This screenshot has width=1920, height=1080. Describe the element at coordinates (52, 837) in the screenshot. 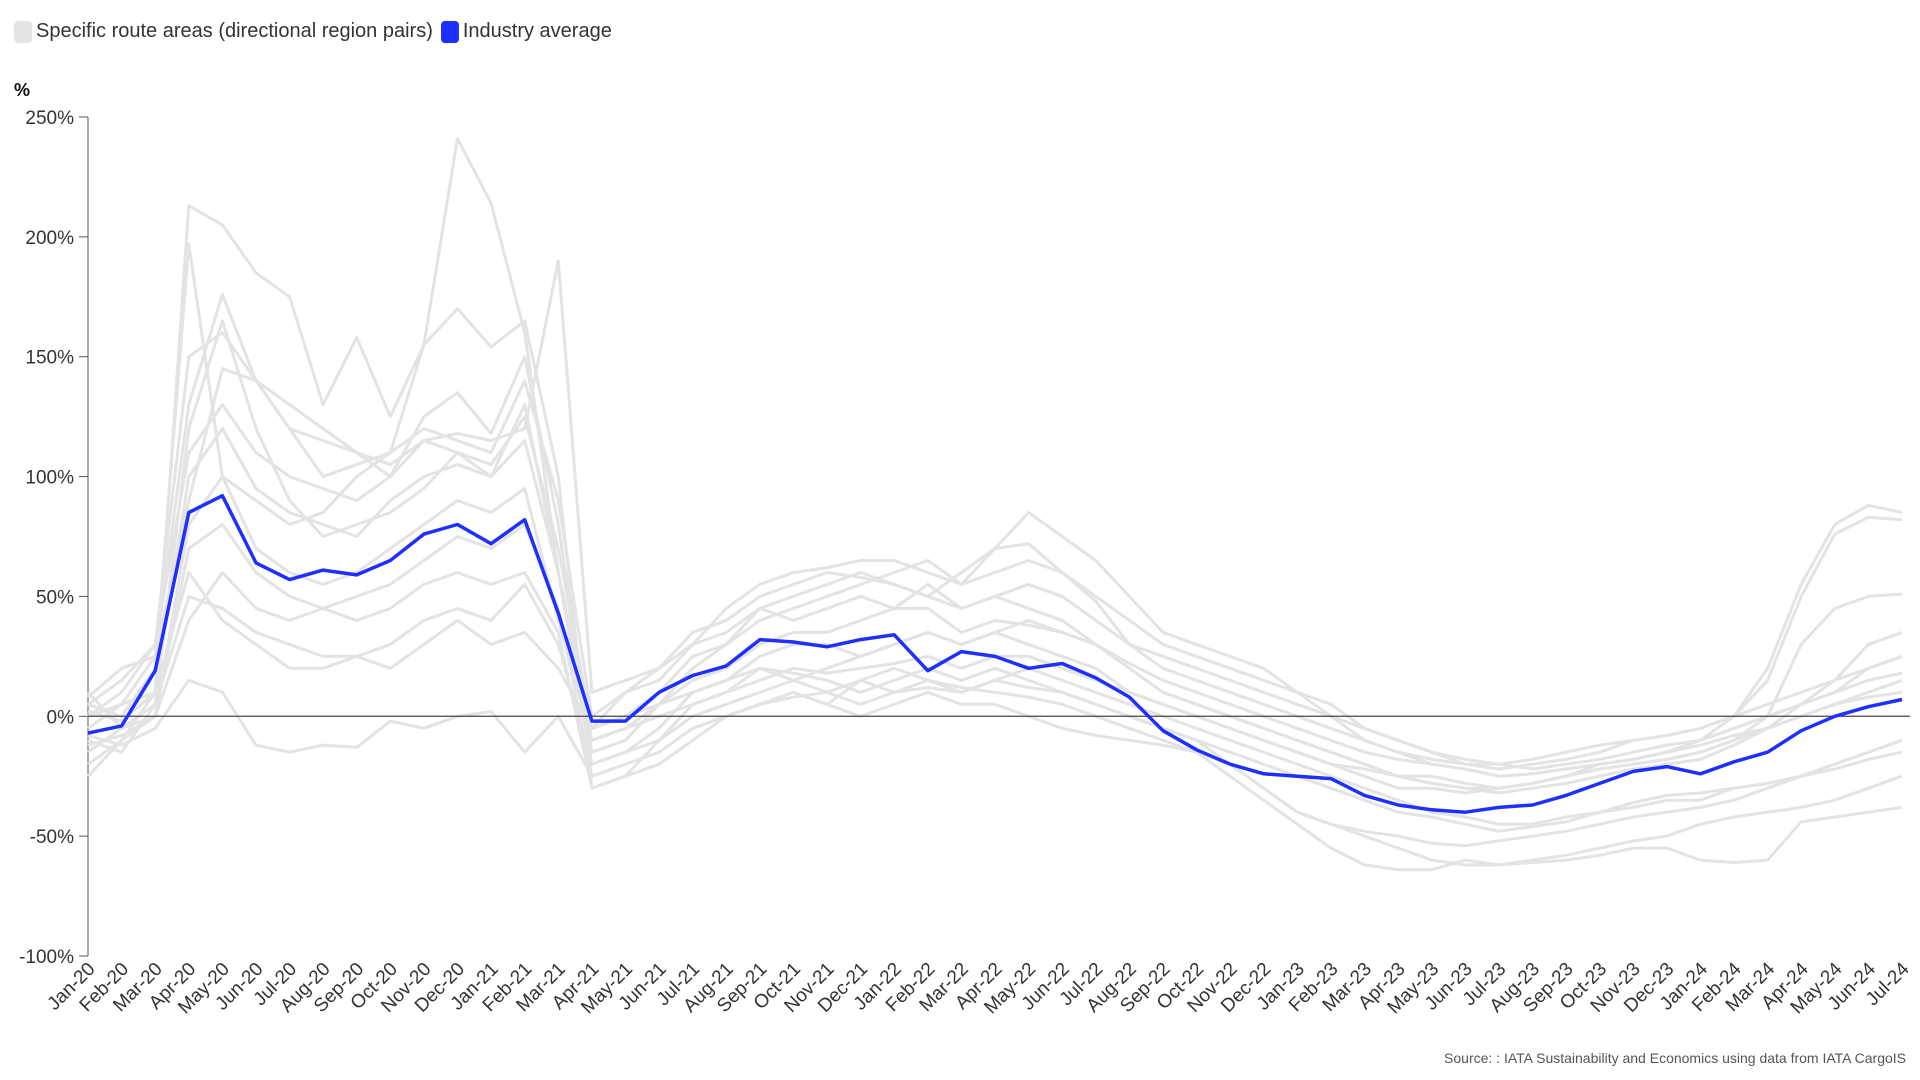

I see `y-tick-label: -50%` at that location.